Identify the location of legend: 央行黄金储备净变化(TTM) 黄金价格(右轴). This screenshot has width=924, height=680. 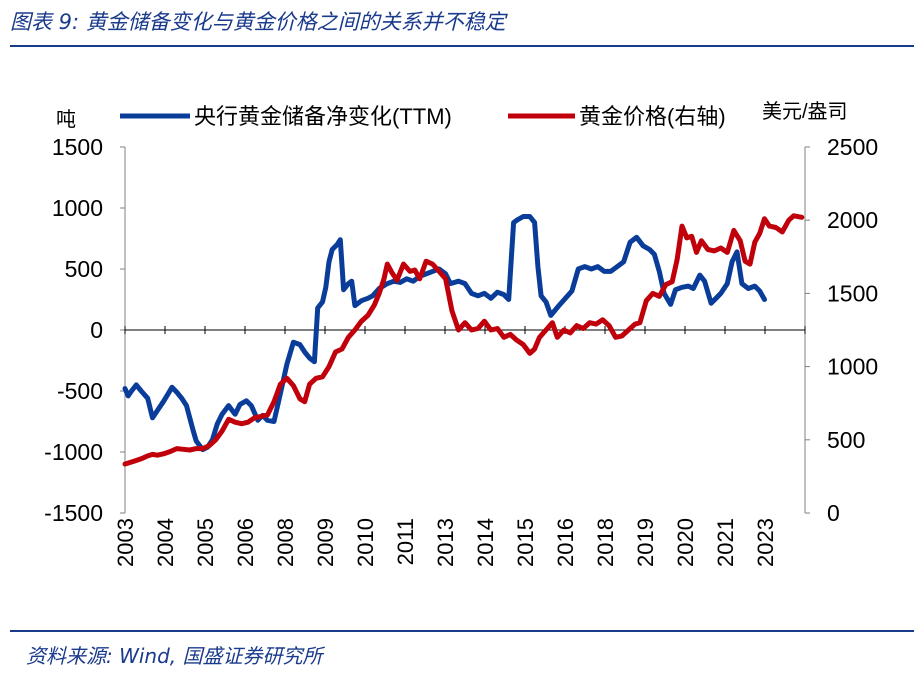
(423, 116).